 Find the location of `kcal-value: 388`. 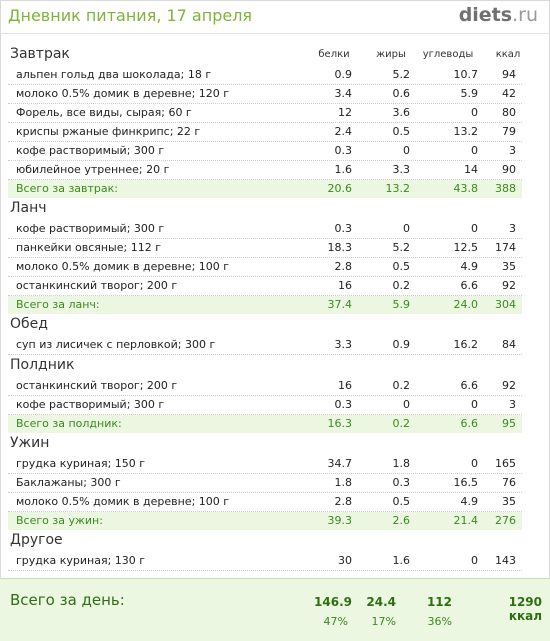

kcal-value: 388 is located at coordinates (505, 188).